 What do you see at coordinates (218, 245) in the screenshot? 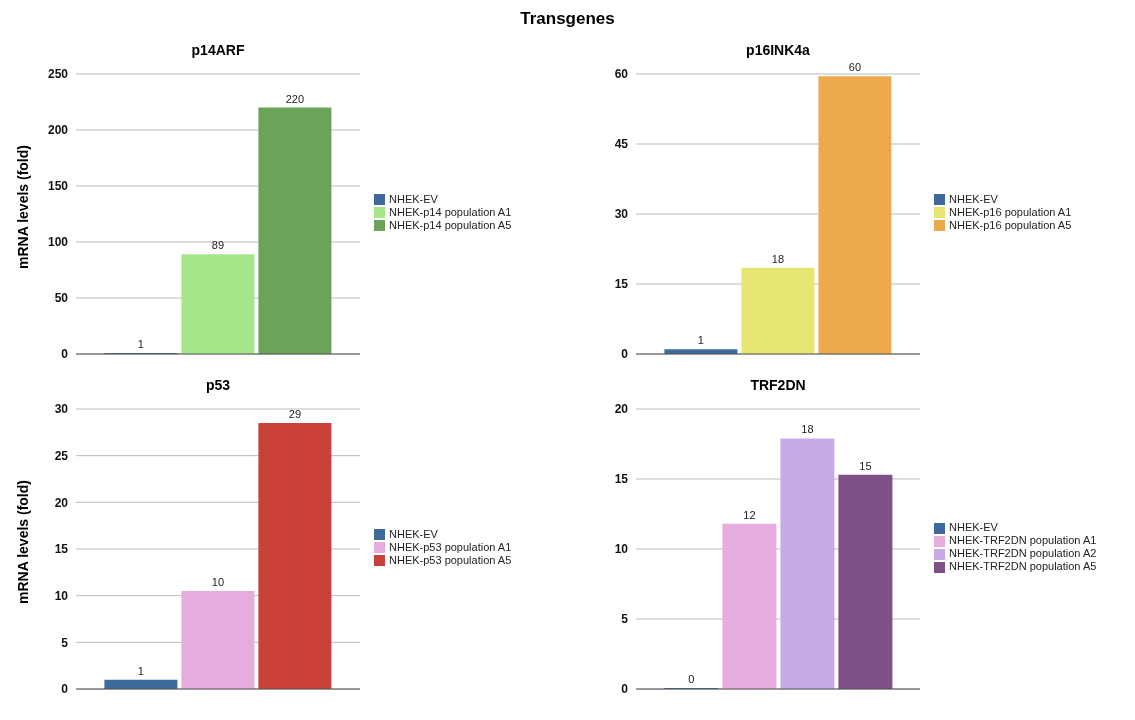
I see `data-label: 89` at bounding box center [218, 245].